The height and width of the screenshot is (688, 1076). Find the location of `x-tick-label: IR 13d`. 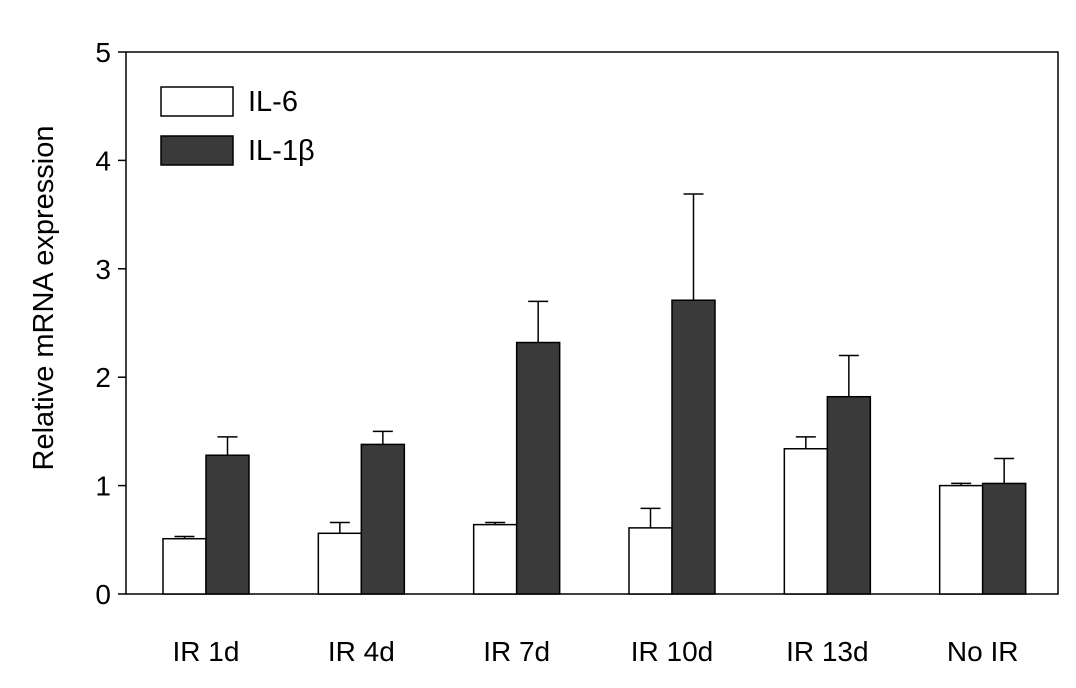

x-tick-label: IR 13d is located at coordinates (827, 651).